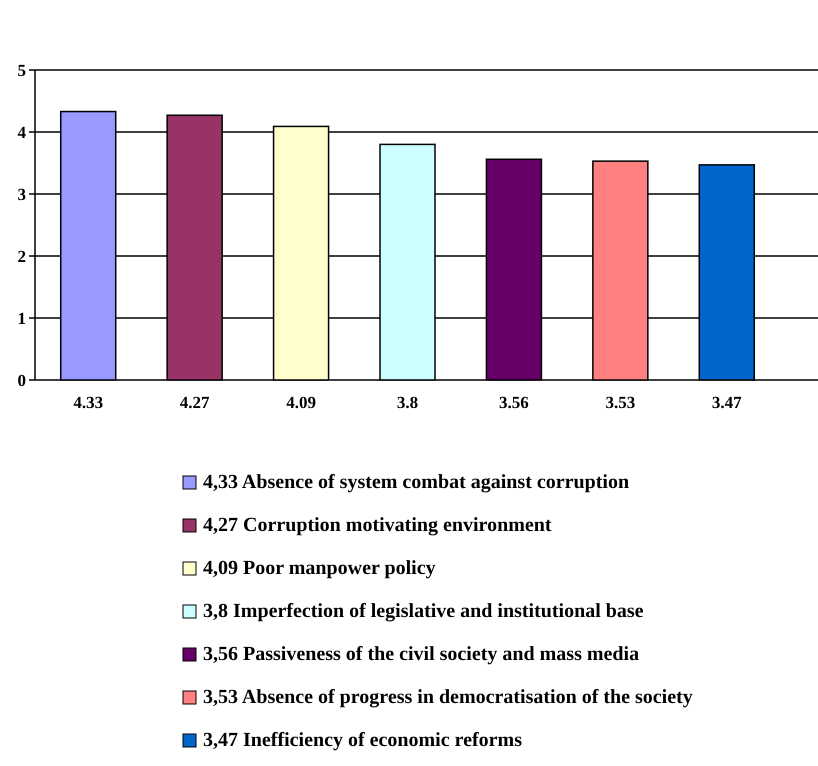 The width and height of the screenshot is (818, 766). What do you see at coordinates (22, 194) in the screenshot?
I see `y-tick-label: 3` at bounding box center [22, 194].